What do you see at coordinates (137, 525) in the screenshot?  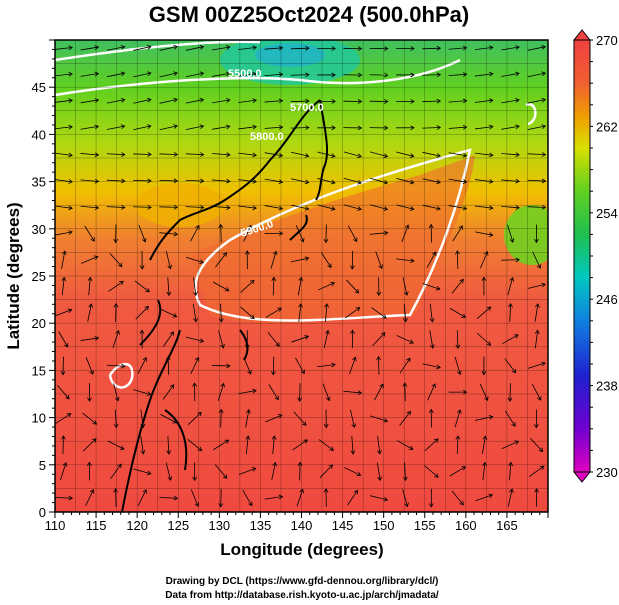 I see `x-tick-label: 120` at bounding box center [137, 525].